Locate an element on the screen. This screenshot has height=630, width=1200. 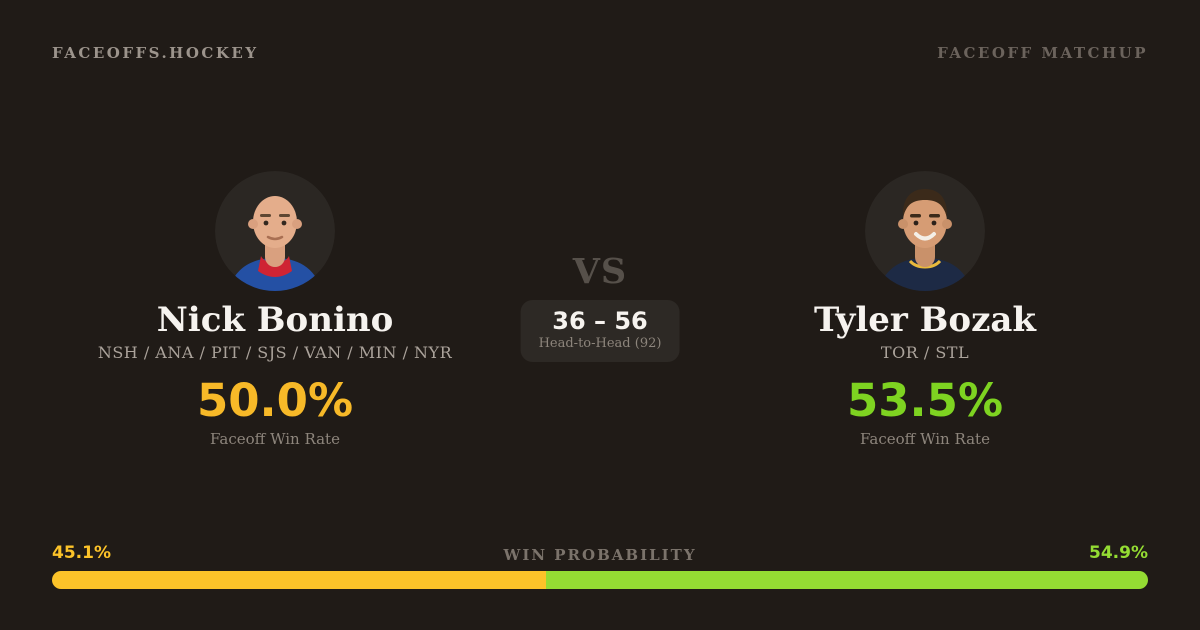
win-probability-bar is located at coordinates (600, 580).